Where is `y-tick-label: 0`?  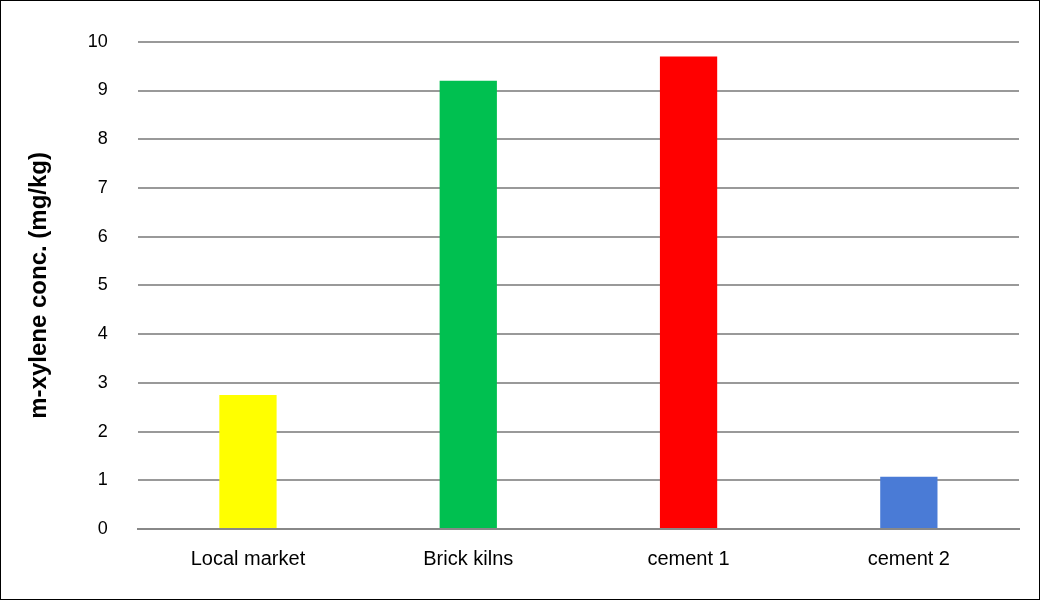
y-tick-label: 0 is located at coordinates (102, 527).